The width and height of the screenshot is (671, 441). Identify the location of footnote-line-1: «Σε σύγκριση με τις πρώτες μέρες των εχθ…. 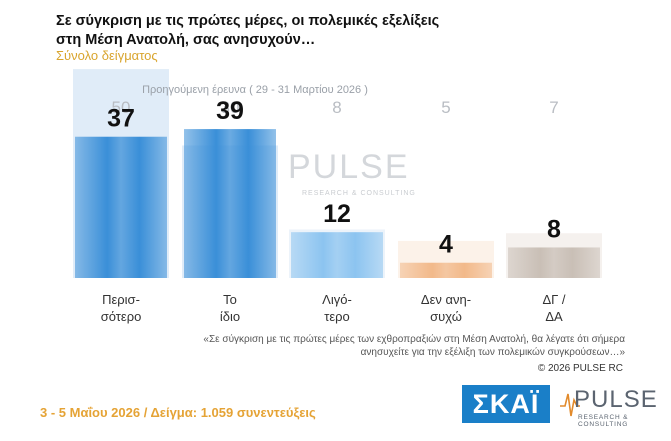
(414, 339).